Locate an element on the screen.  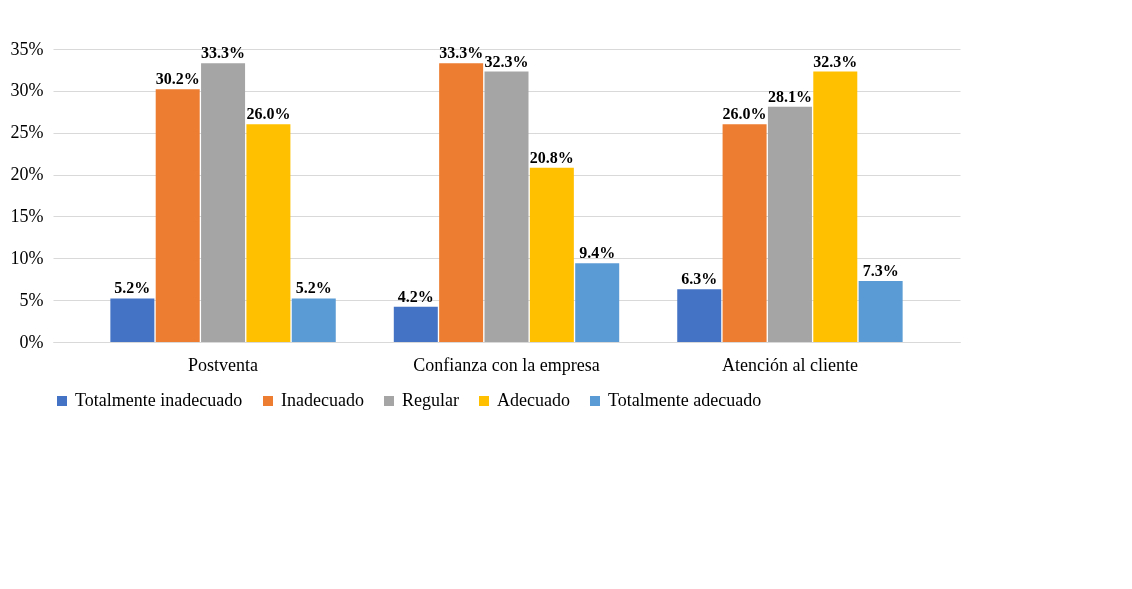
data-label: 7.3% is located at coordinates (880, 270).